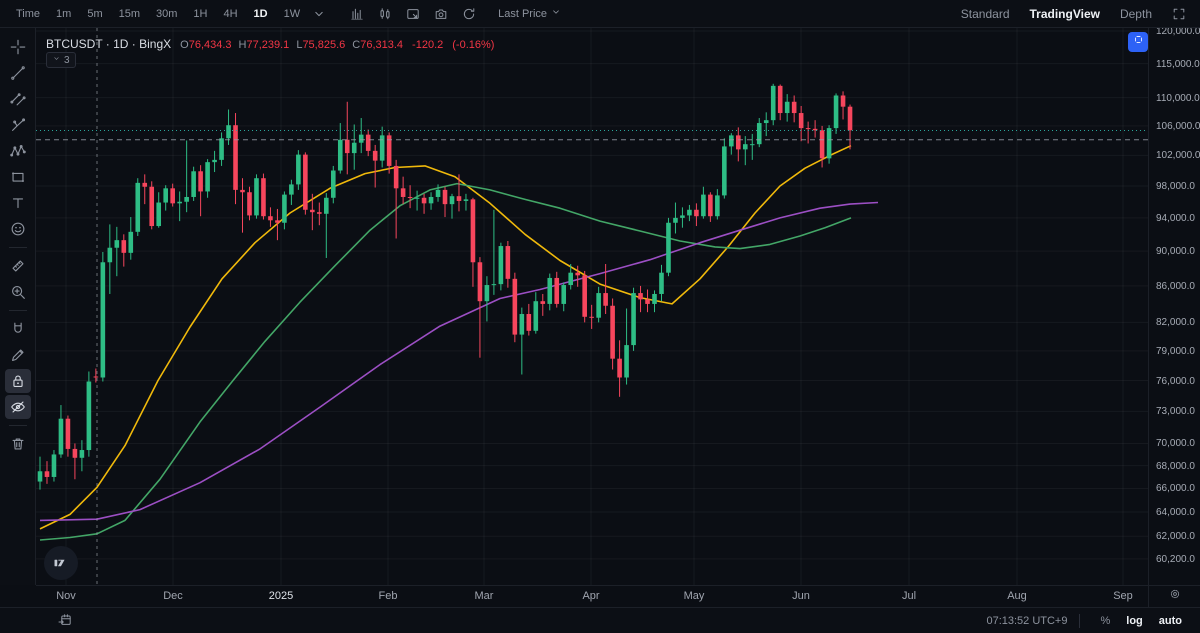  Describe the element at coordinates (18, 229) in the screenshot. I see `emoji-icon` at that location.